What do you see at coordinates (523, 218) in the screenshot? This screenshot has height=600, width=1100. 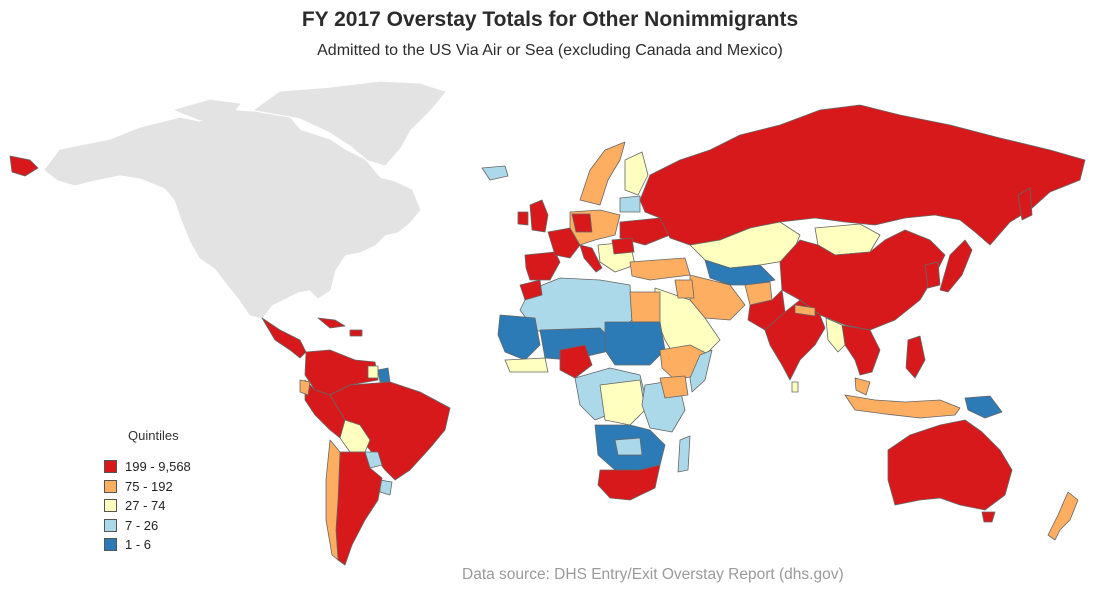 I see `region-ireland` at bounding box center [523, 218].